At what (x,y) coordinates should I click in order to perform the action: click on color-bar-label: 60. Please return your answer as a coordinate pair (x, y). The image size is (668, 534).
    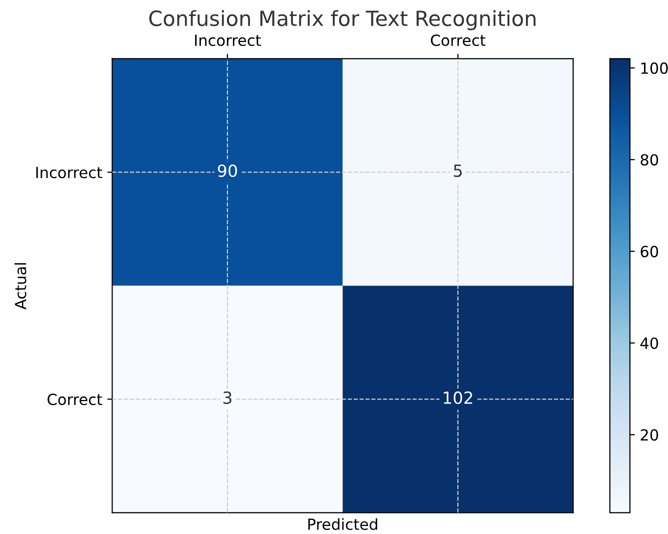
    Looking at the image, I should click on (649, 252).